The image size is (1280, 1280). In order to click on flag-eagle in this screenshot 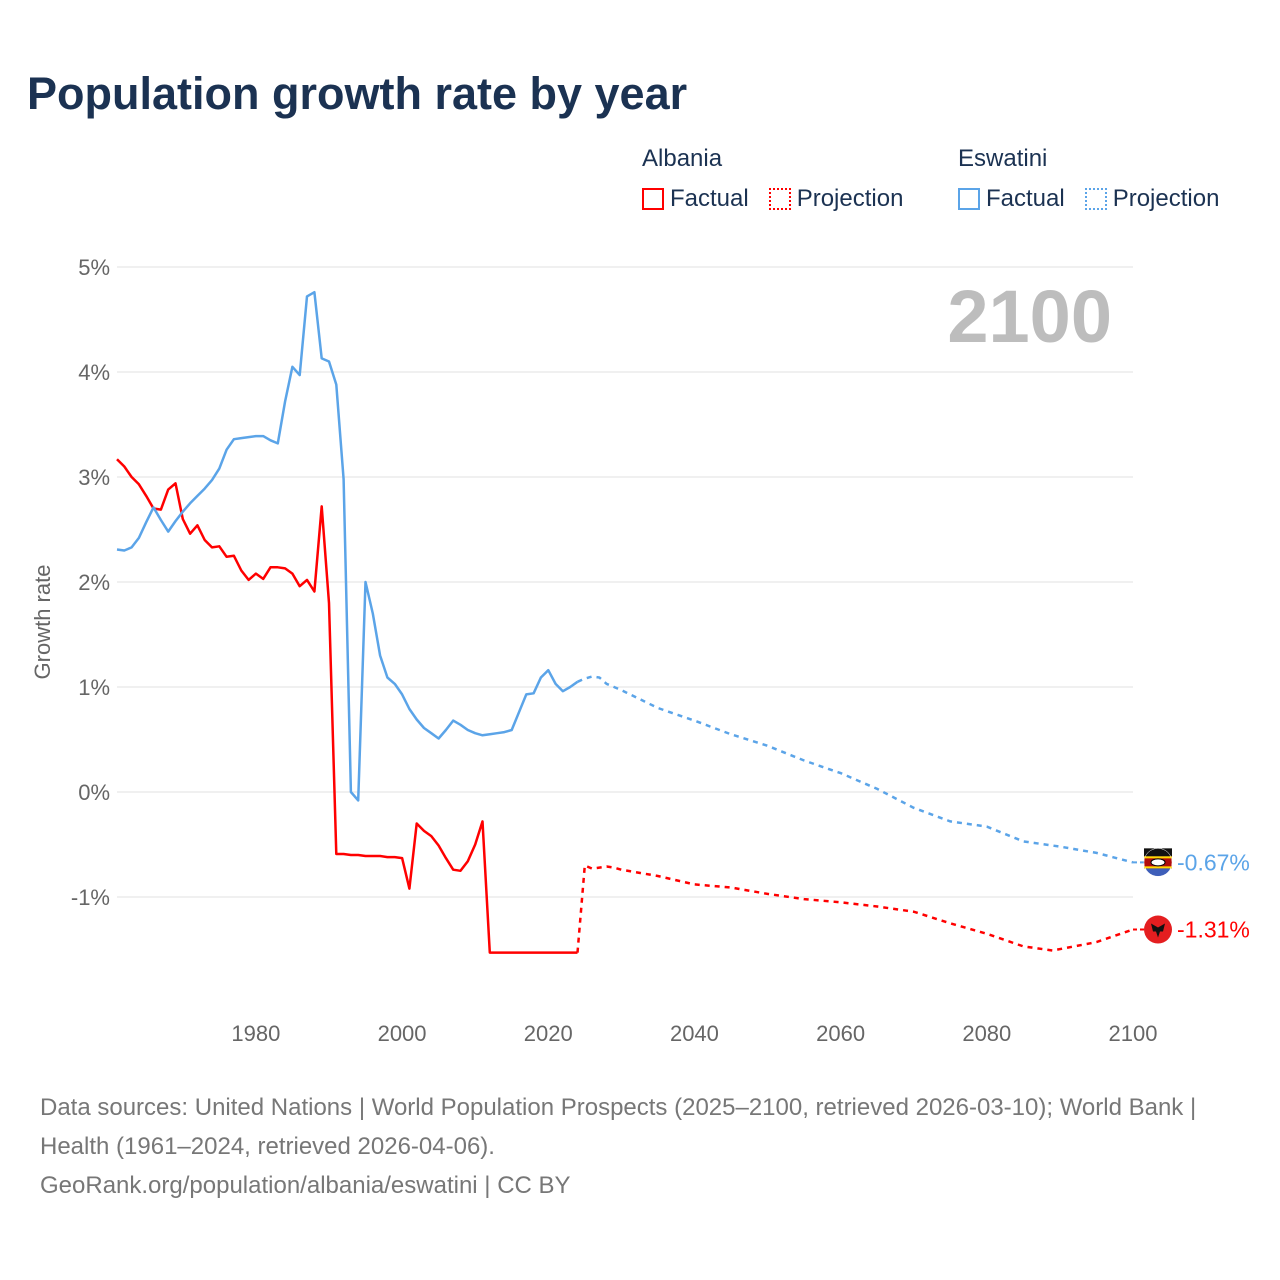, I will do `click(1158, 930)`.